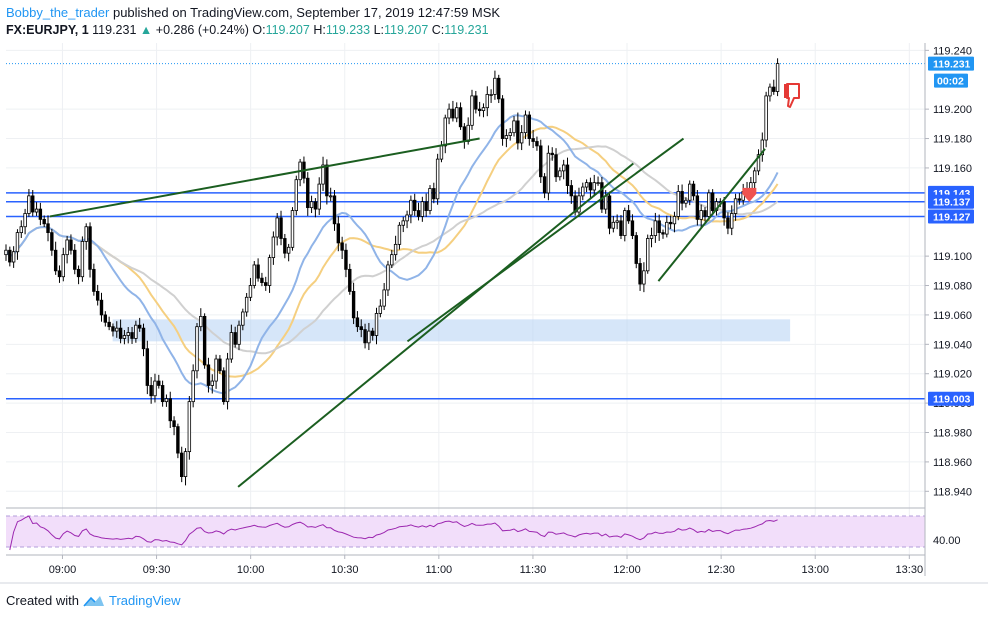 This screenshot has height=618, width=988. What do you see at coordinates (910, 570) in the screenshot?
I see `time-tick-label: 13:30` at bounding box center [910, 570].